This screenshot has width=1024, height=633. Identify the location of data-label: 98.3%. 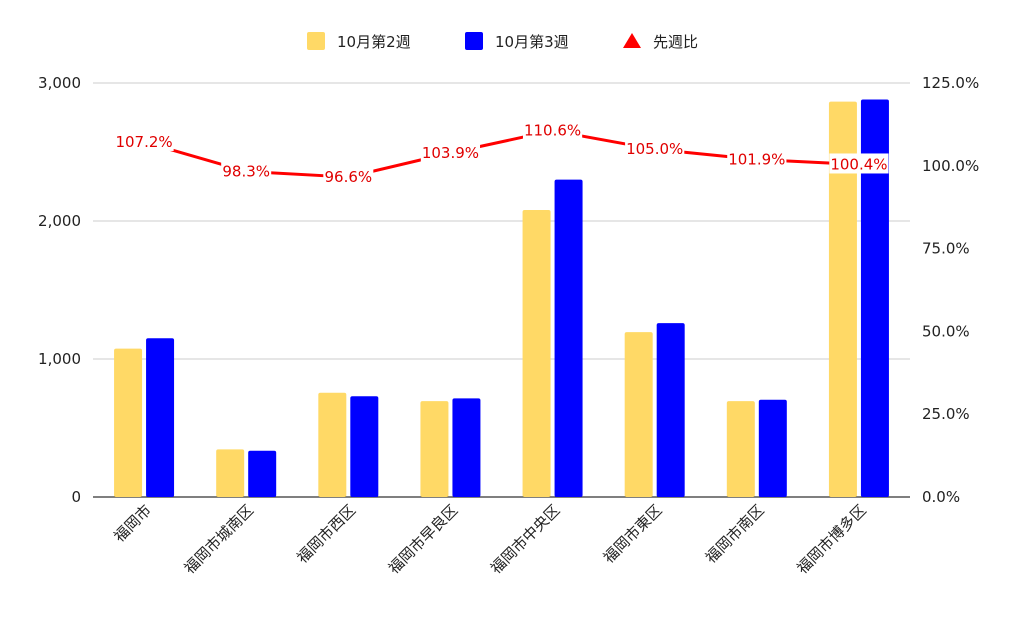
(246, 171).